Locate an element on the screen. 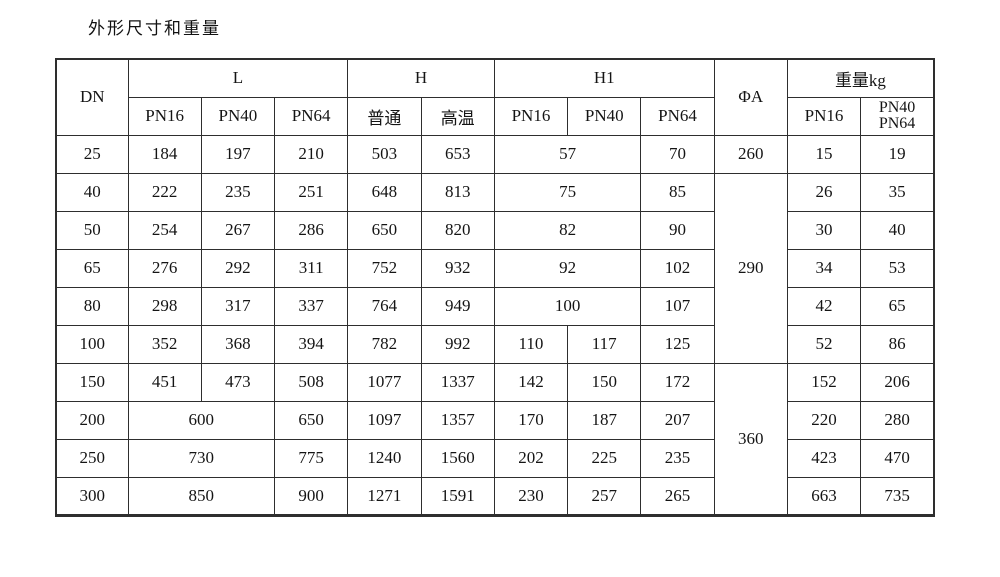  table-cell: 900 is located at coordinates (311, 496).